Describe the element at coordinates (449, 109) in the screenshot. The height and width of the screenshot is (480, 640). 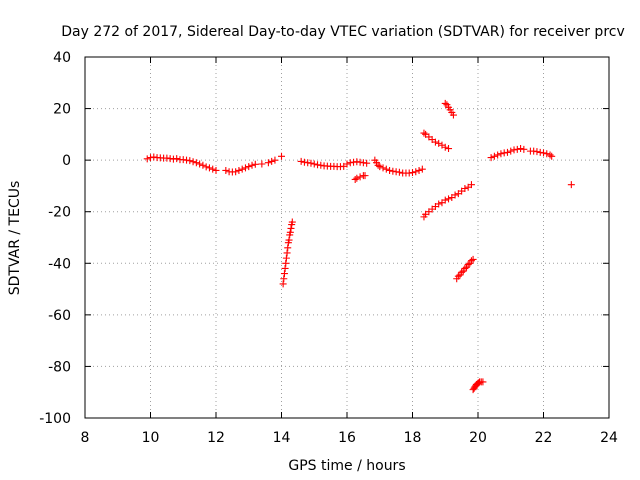
I see `series-arc8` at that location.